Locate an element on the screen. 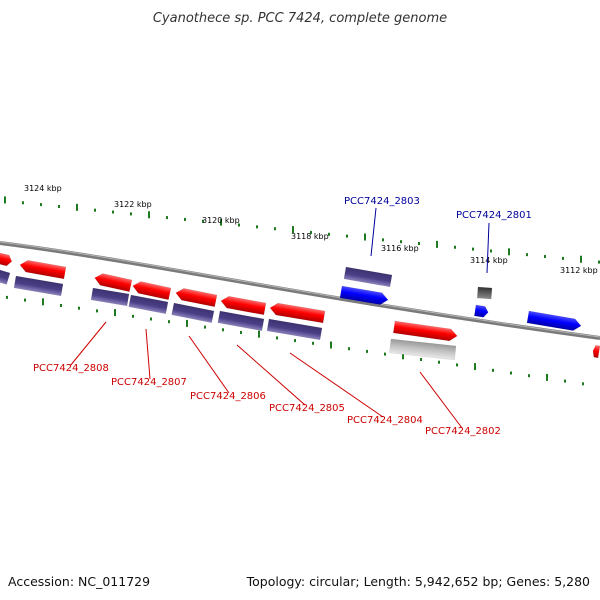 This screenshot has height=600, width=600. scale-label: 3118 kbp is located at coordinates (310, 236).